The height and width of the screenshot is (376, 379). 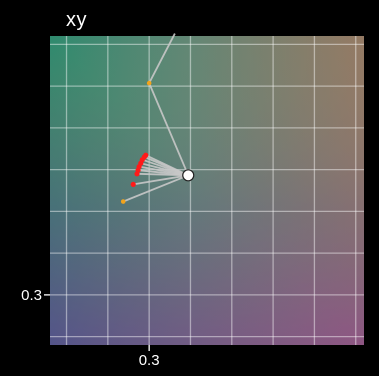 I want to click on white-point-layer, so click(x=188, y=175).